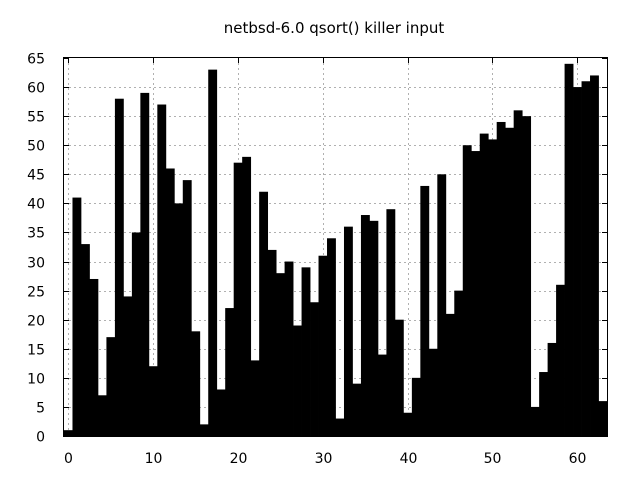  Describe the element at coordinates (36, 205) in the screenshot. I see `y-tick-label: 40` at that location.